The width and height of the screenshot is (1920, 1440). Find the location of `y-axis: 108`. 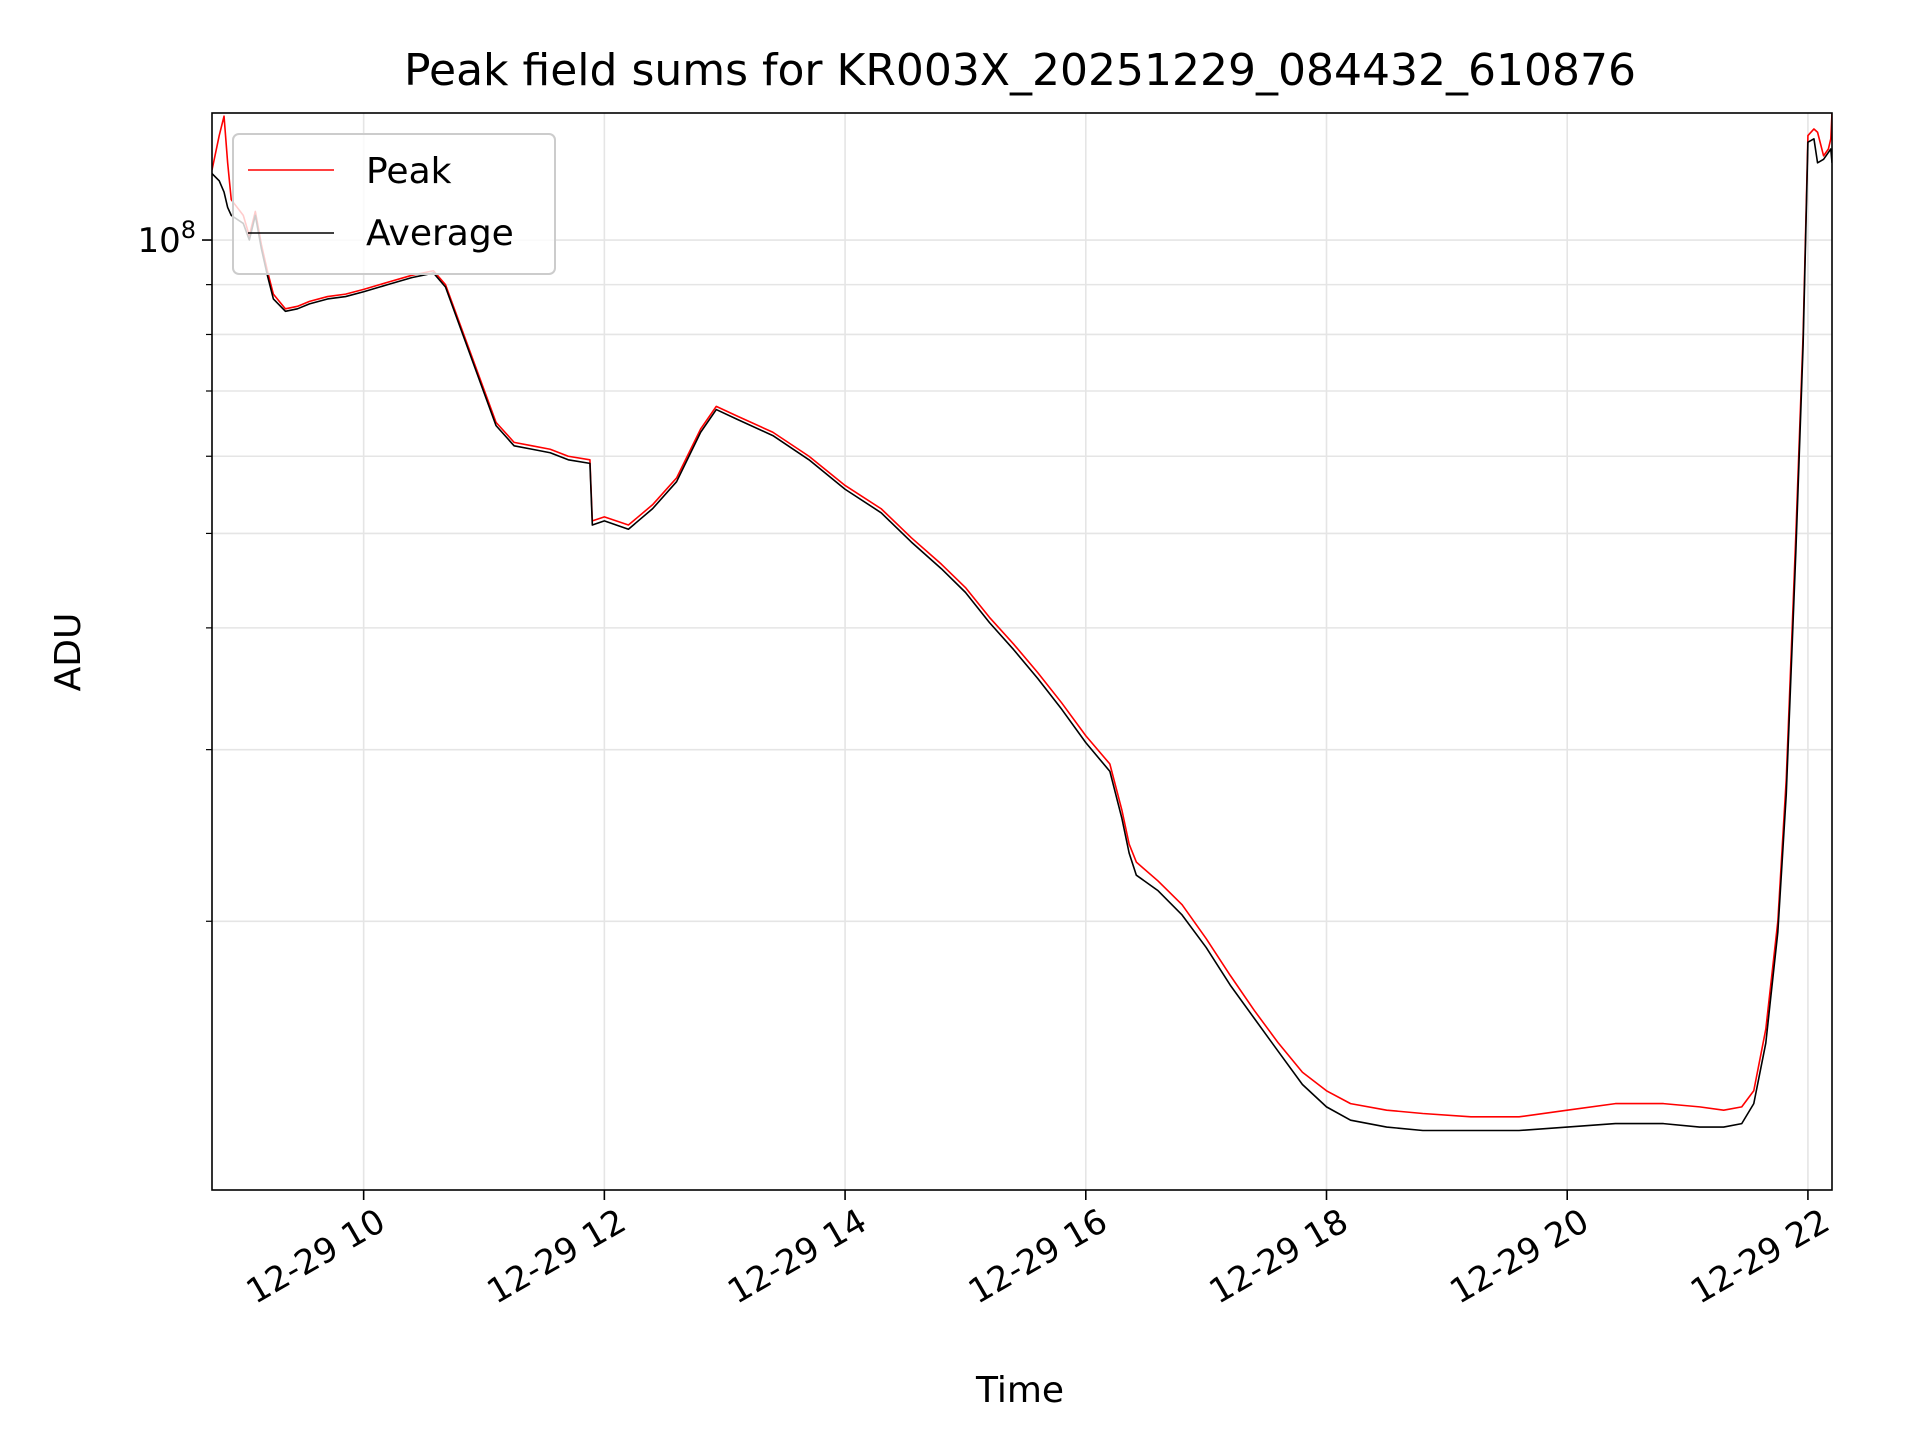

y-axis: 108 is located at coordinates (174, 569).